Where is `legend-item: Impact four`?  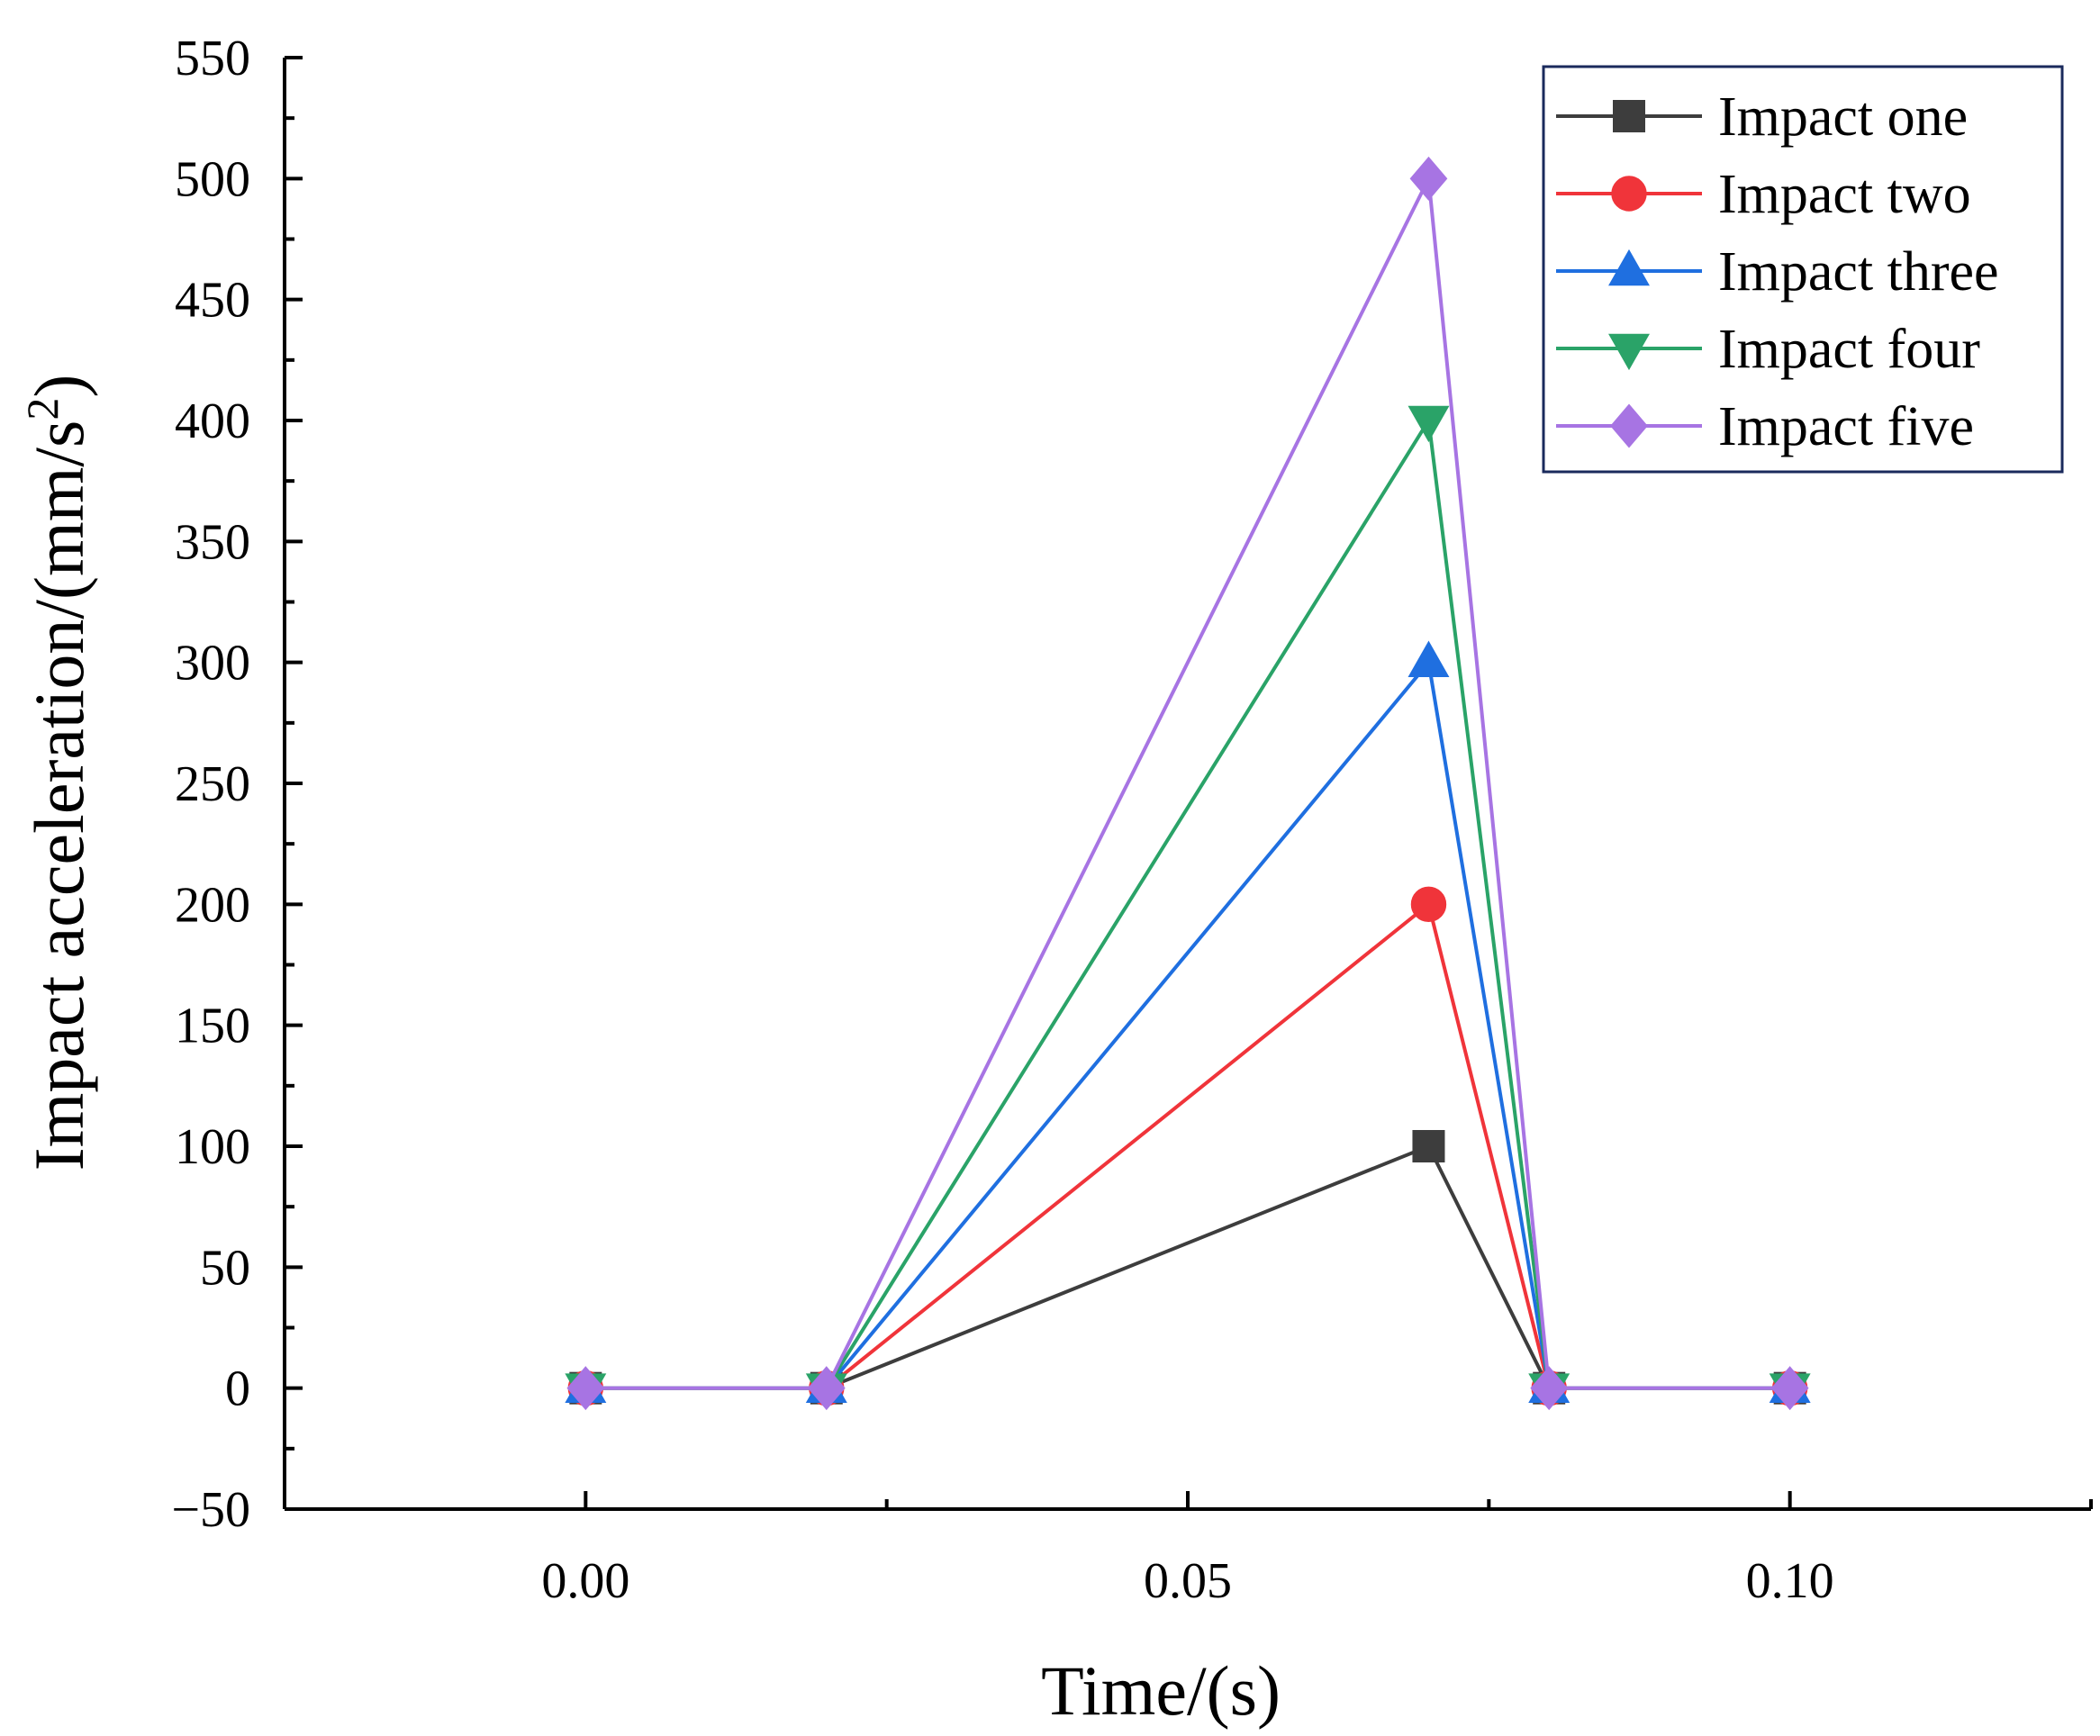
legend-item: Impact four is located at coordinates (1768, 349).